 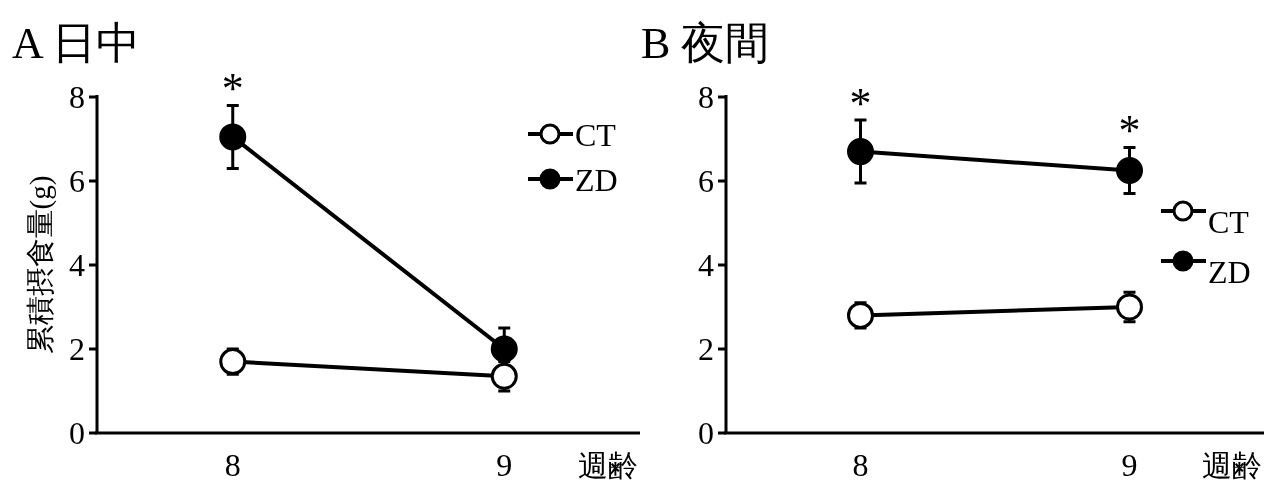 I want to click on chart-title: A 日中, so click(x=76, y=43).